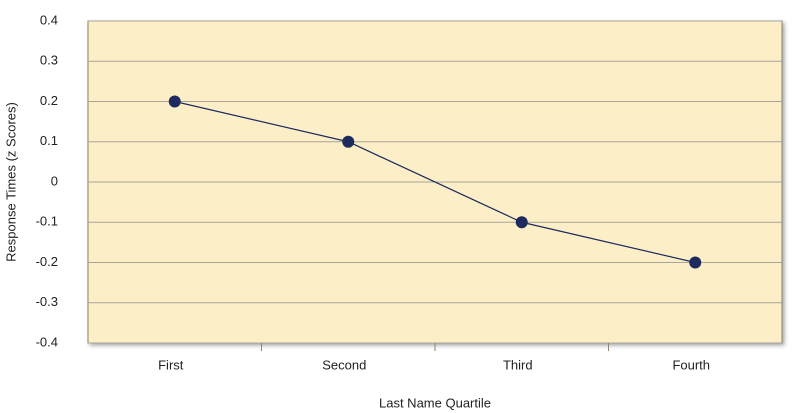 This screenshot has height=413, width=800. Describe the element at coordinates (171, 364) in the screenshot. I see `x-tick-label: First` at that location.